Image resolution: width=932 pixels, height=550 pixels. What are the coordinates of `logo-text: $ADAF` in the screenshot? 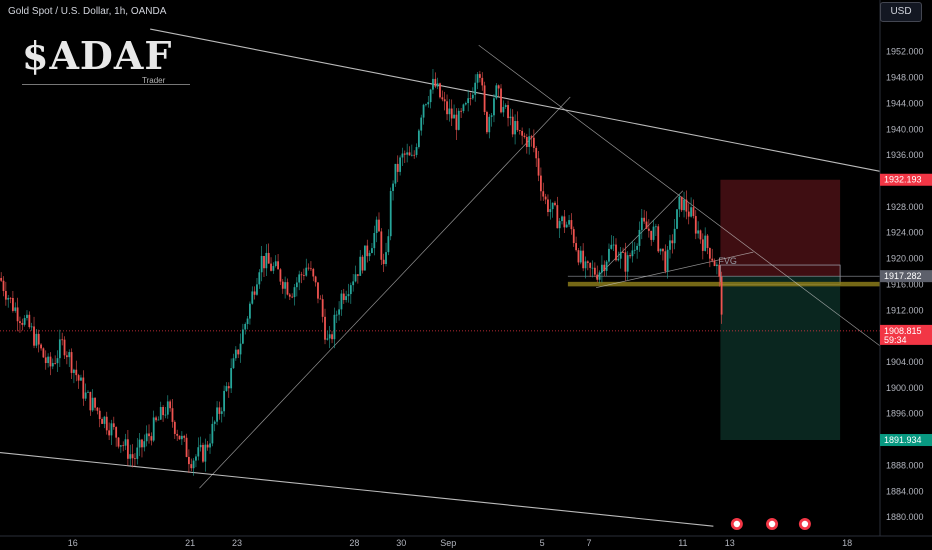 It's located at (97, 55).